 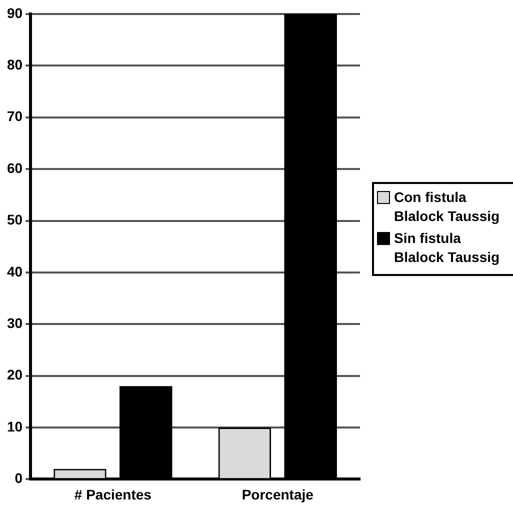 I want to click on y-tick-label: 60, so click(x=14, y=168).